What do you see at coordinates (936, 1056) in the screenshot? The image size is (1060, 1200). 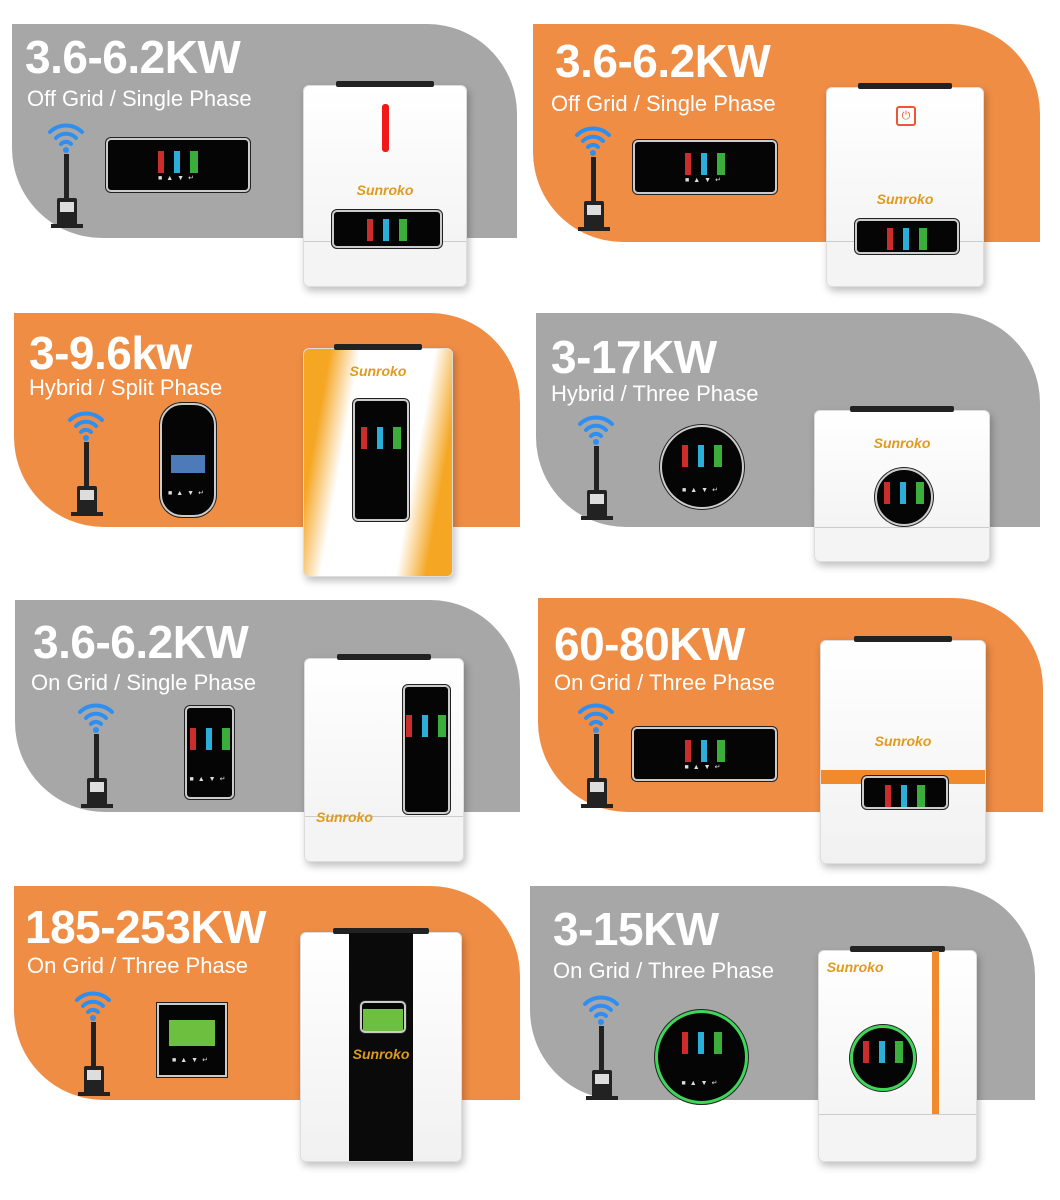 I see `orange-vertical-stripe` at bounding box center [936, 1056].